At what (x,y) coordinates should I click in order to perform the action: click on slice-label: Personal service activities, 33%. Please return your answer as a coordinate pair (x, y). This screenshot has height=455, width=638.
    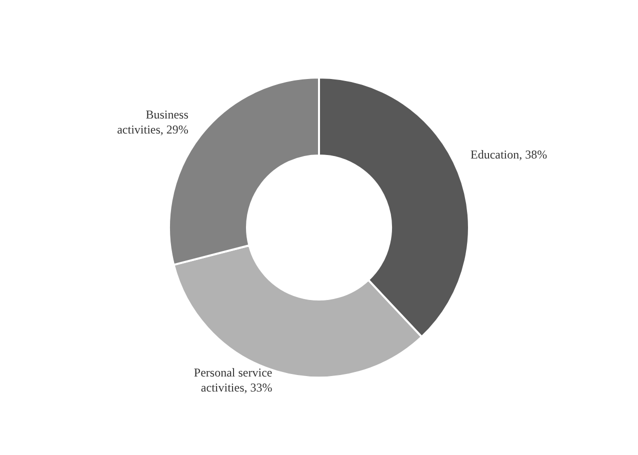
    Looking at the image, I should click on (233, 379).